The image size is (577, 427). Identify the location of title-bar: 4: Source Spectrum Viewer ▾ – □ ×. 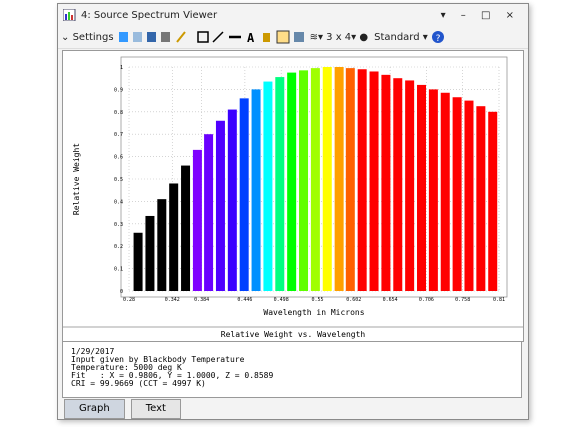
(293, 15).